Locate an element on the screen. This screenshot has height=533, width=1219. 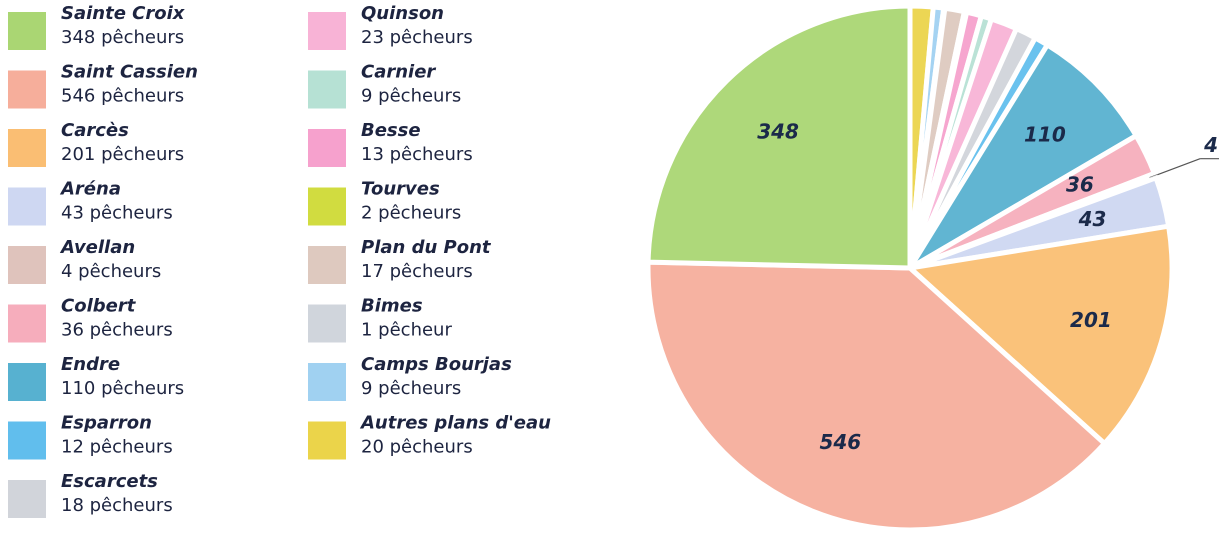
slice-label: 4 is located at coordinates (1210, 145).